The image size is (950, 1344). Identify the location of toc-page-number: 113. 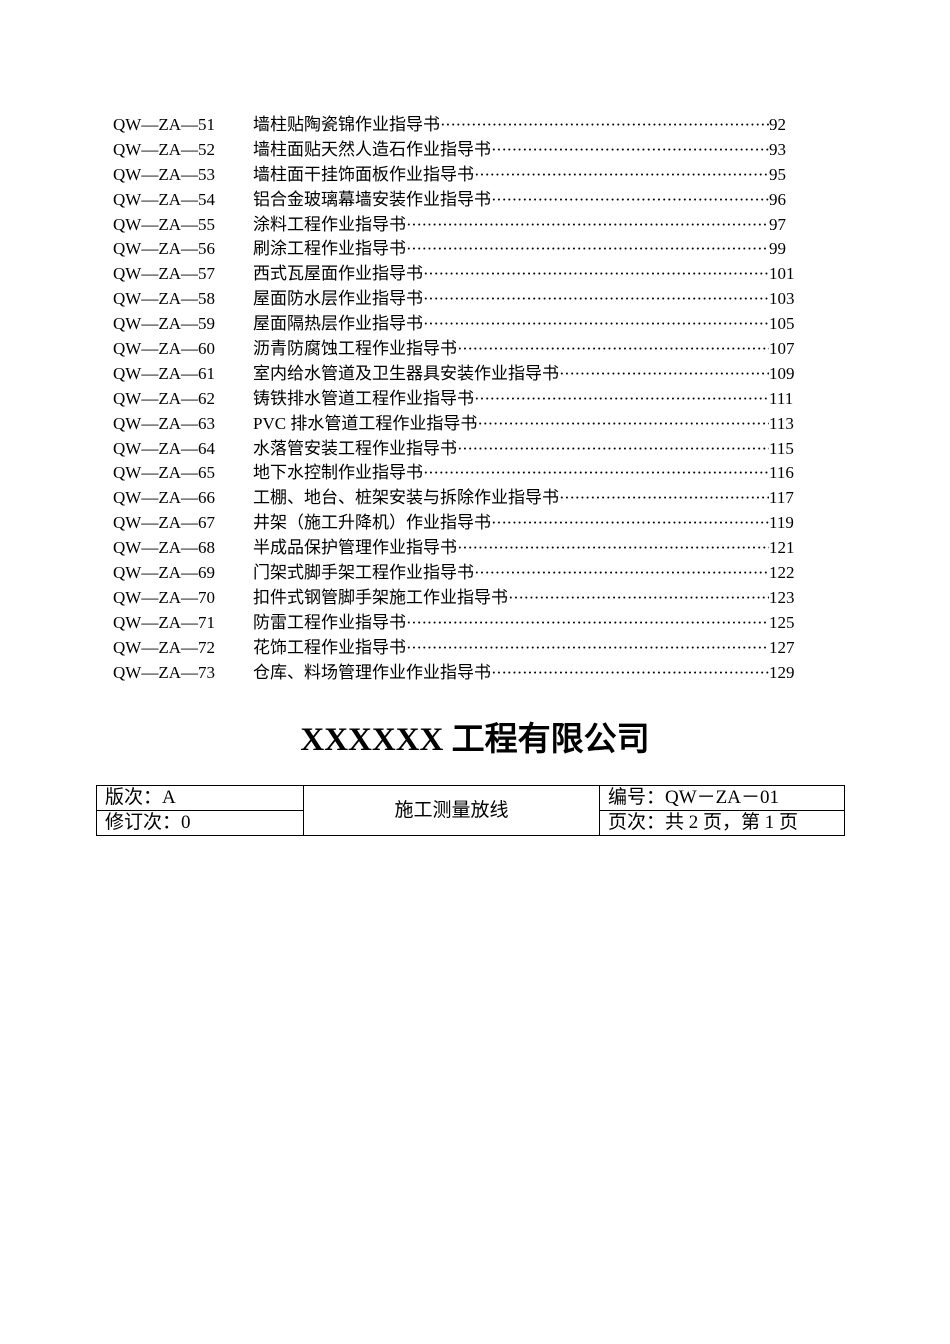
(781, 423).